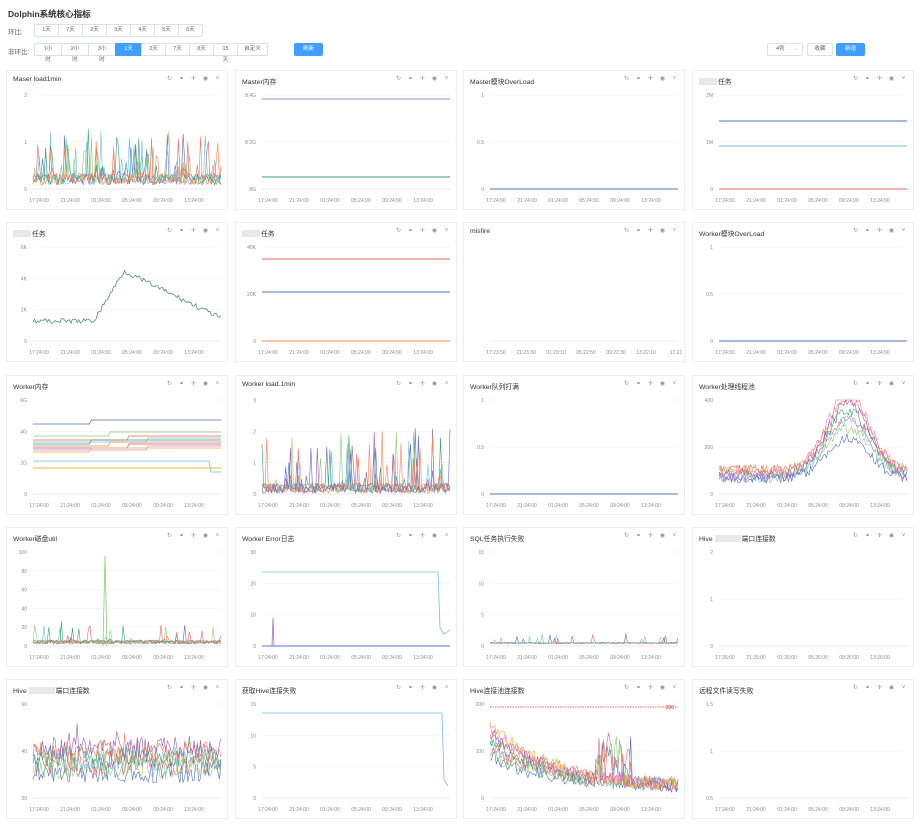 This screenshot has height=824, width=920. What do you see at coordinates (308, 49) in the screenshot?
I see `refresh-button: 刷新` at bounding box center [308, 49].